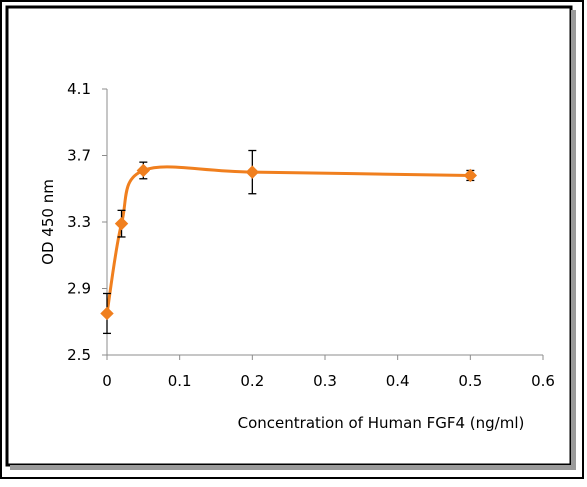 Image resolution: width=587 pixels, height=487 pixels. What do you see at coordinates (470, 381) in the screenshot?
I see `x-tick-label: 0.5` at bounding box center [470, 381].